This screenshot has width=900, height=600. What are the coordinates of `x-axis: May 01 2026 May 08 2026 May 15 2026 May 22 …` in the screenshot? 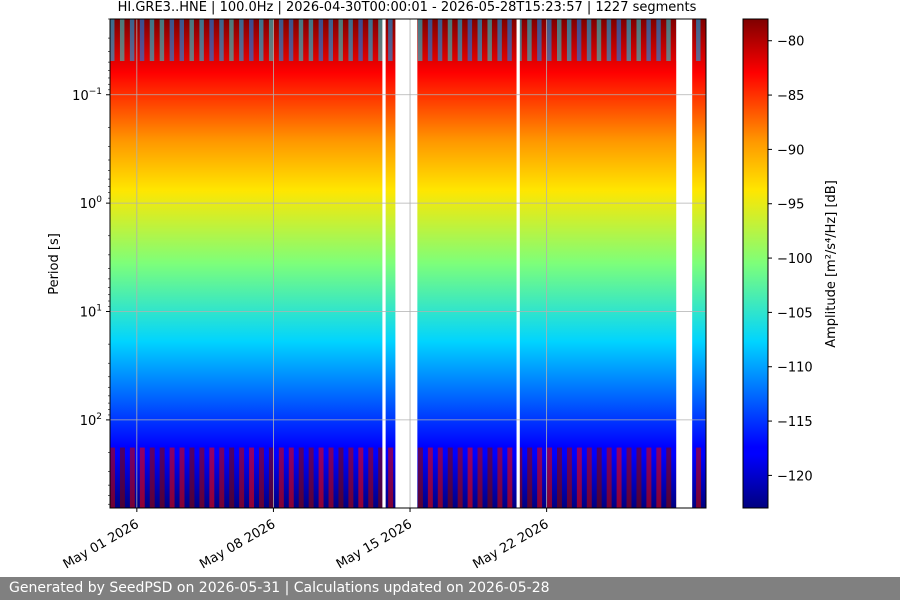 It's located at (306, 540).